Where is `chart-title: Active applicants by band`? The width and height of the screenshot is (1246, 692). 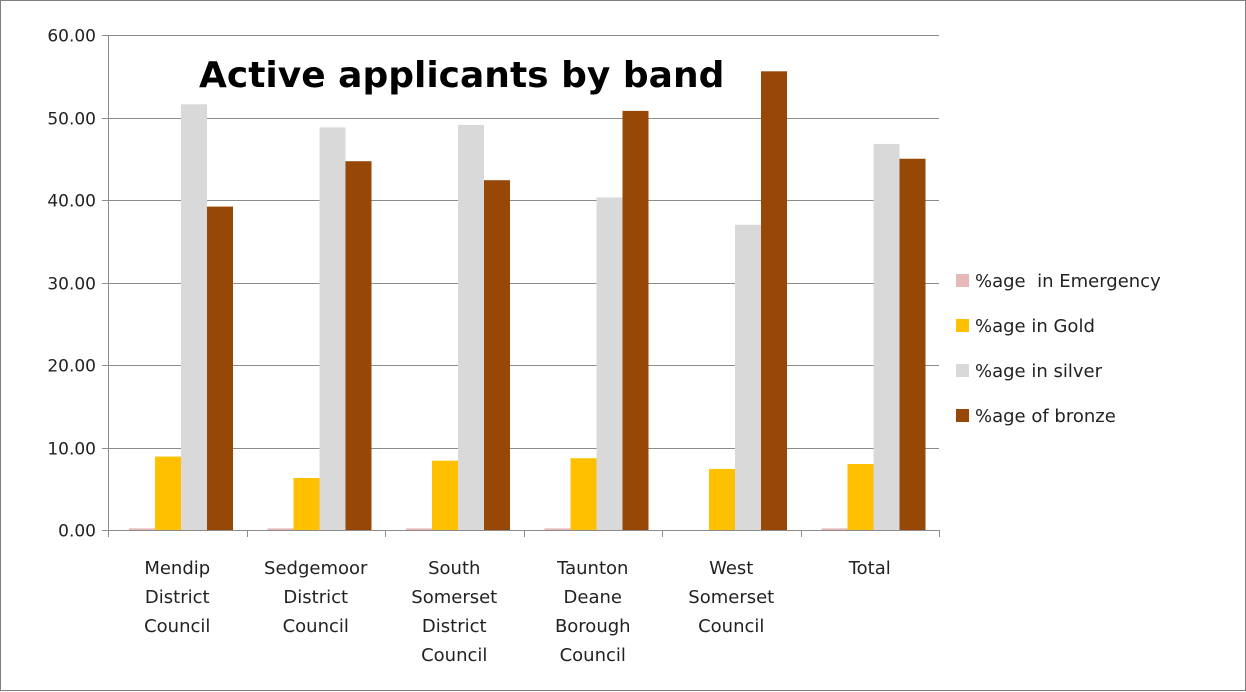
chart-title: Active applicants by band is located at coordinates (461, 75).